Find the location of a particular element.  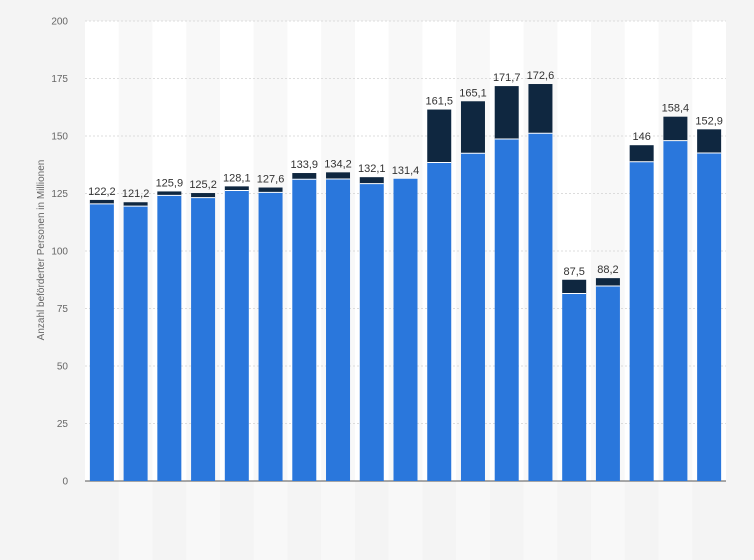

total-label: 87,5 is located at coordinates (573, 272).